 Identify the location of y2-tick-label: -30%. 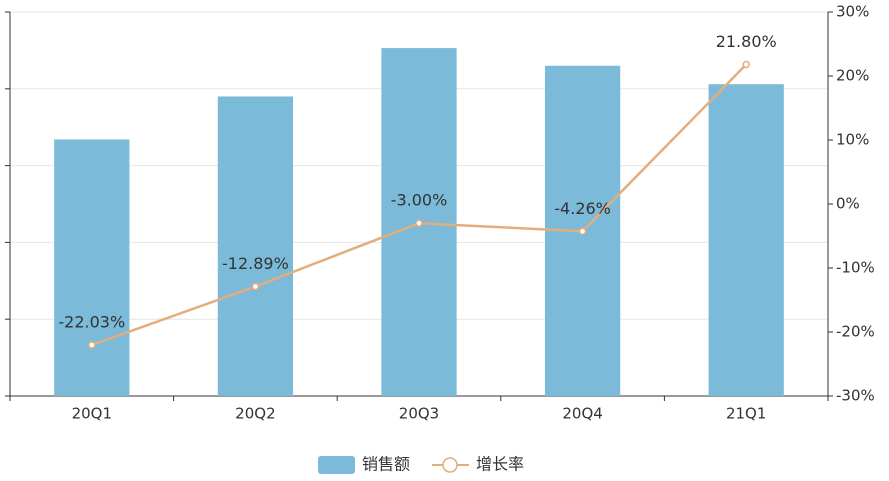
(855, 396).